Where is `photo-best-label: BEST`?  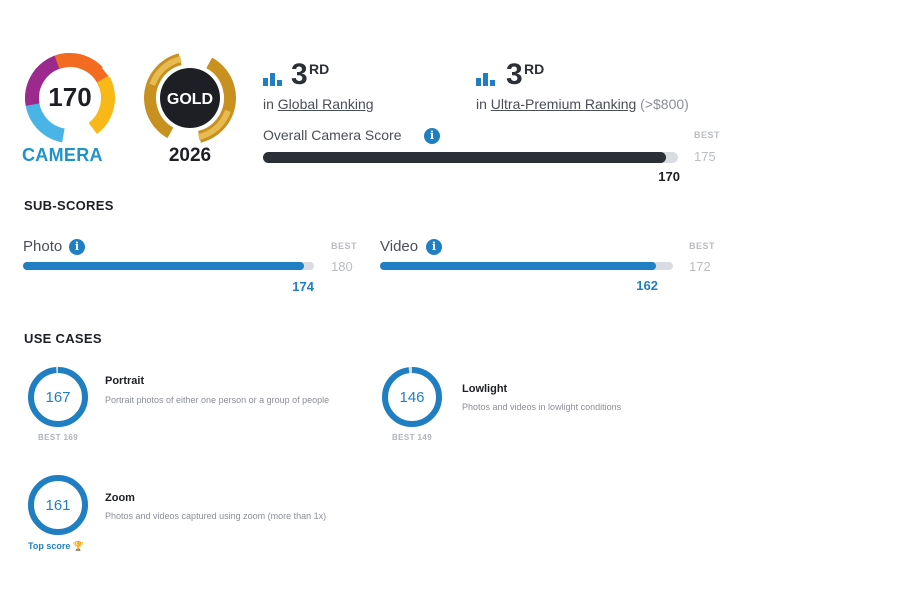 photo-best-label: BEST is located at coordinates (344, 246).